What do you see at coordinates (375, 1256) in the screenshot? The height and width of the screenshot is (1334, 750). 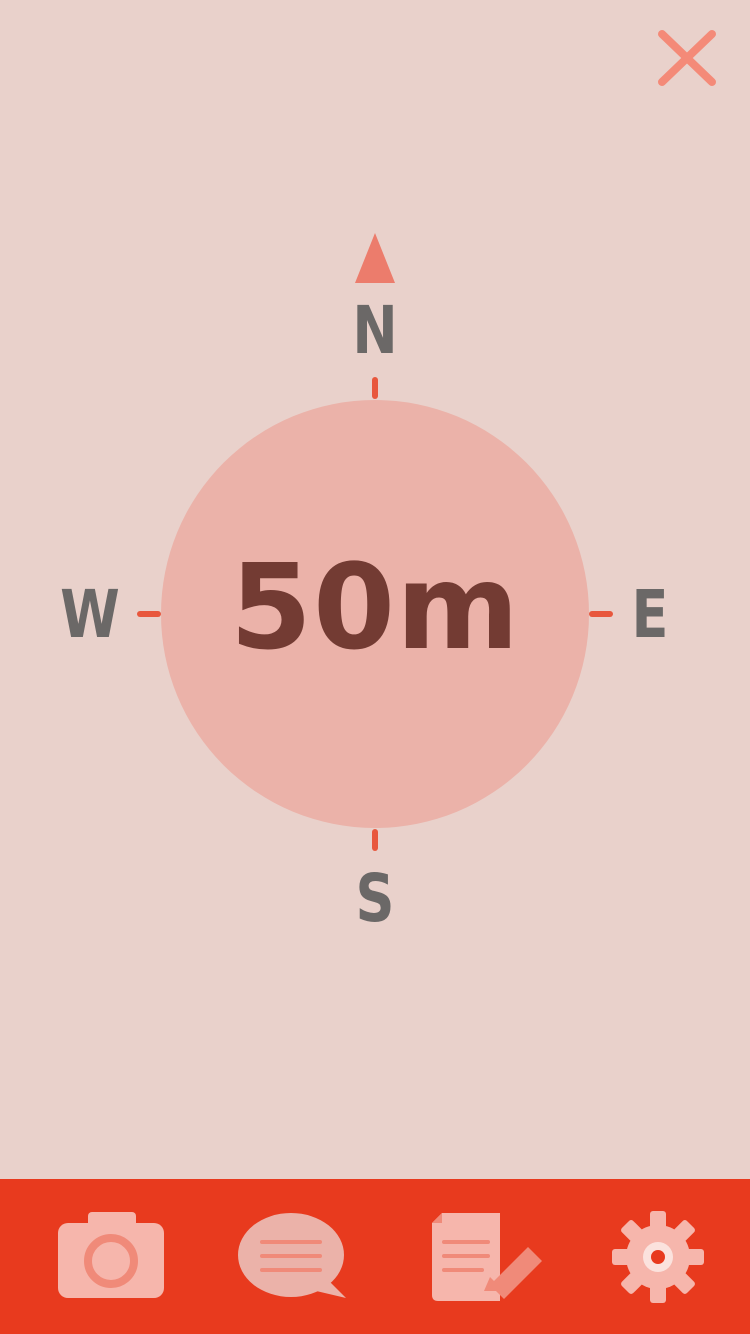 I see `bottom-tab-bar` at bounding box center [375, 1256].